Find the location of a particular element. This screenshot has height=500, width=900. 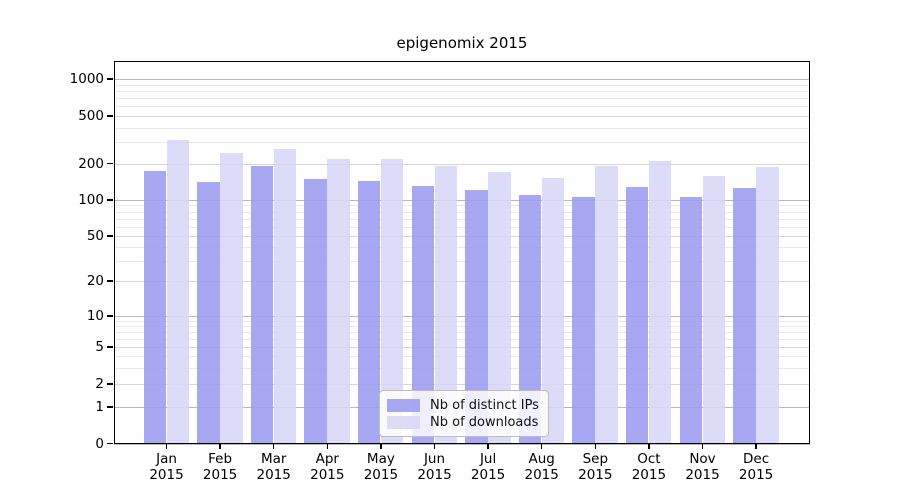

y-tick-label: 500 is located at coordinates (91, 116).